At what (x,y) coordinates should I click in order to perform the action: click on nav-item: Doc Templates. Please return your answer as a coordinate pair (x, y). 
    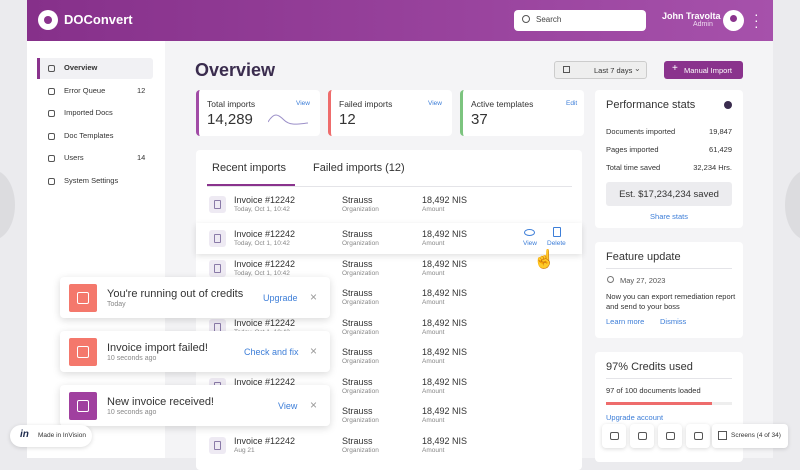
    Looking at the image, I should click on (89, 135).